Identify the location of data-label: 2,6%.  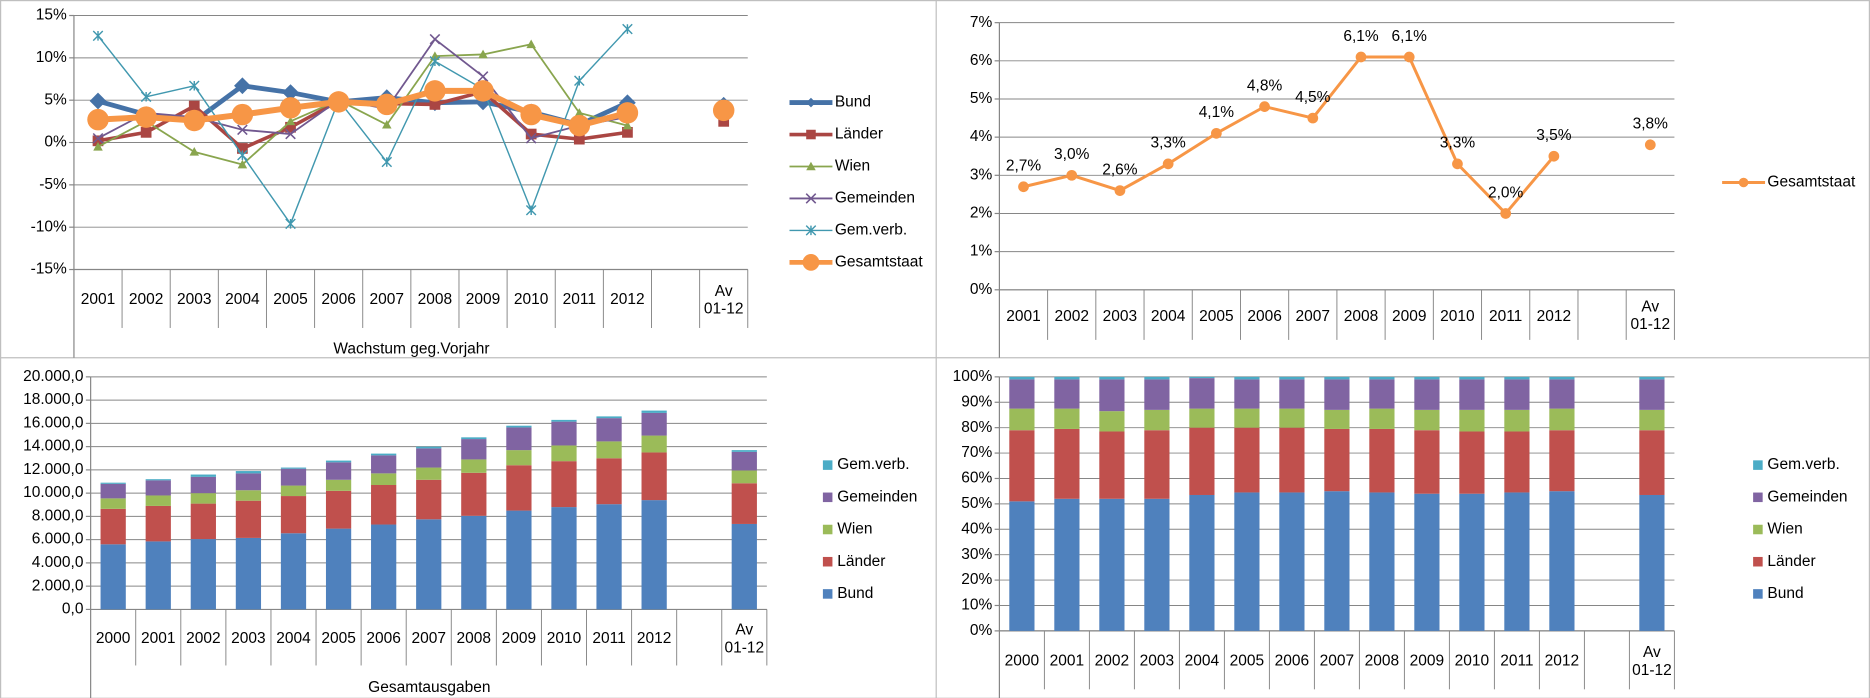
(1120, 169).